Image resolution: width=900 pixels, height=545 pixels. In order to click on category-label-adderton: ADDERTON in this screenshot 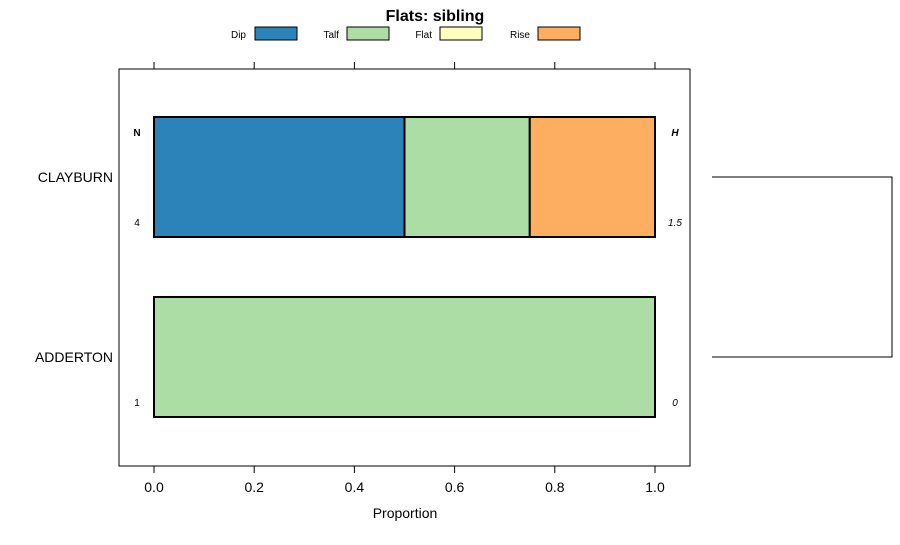, I will do `click(74, 357)`.